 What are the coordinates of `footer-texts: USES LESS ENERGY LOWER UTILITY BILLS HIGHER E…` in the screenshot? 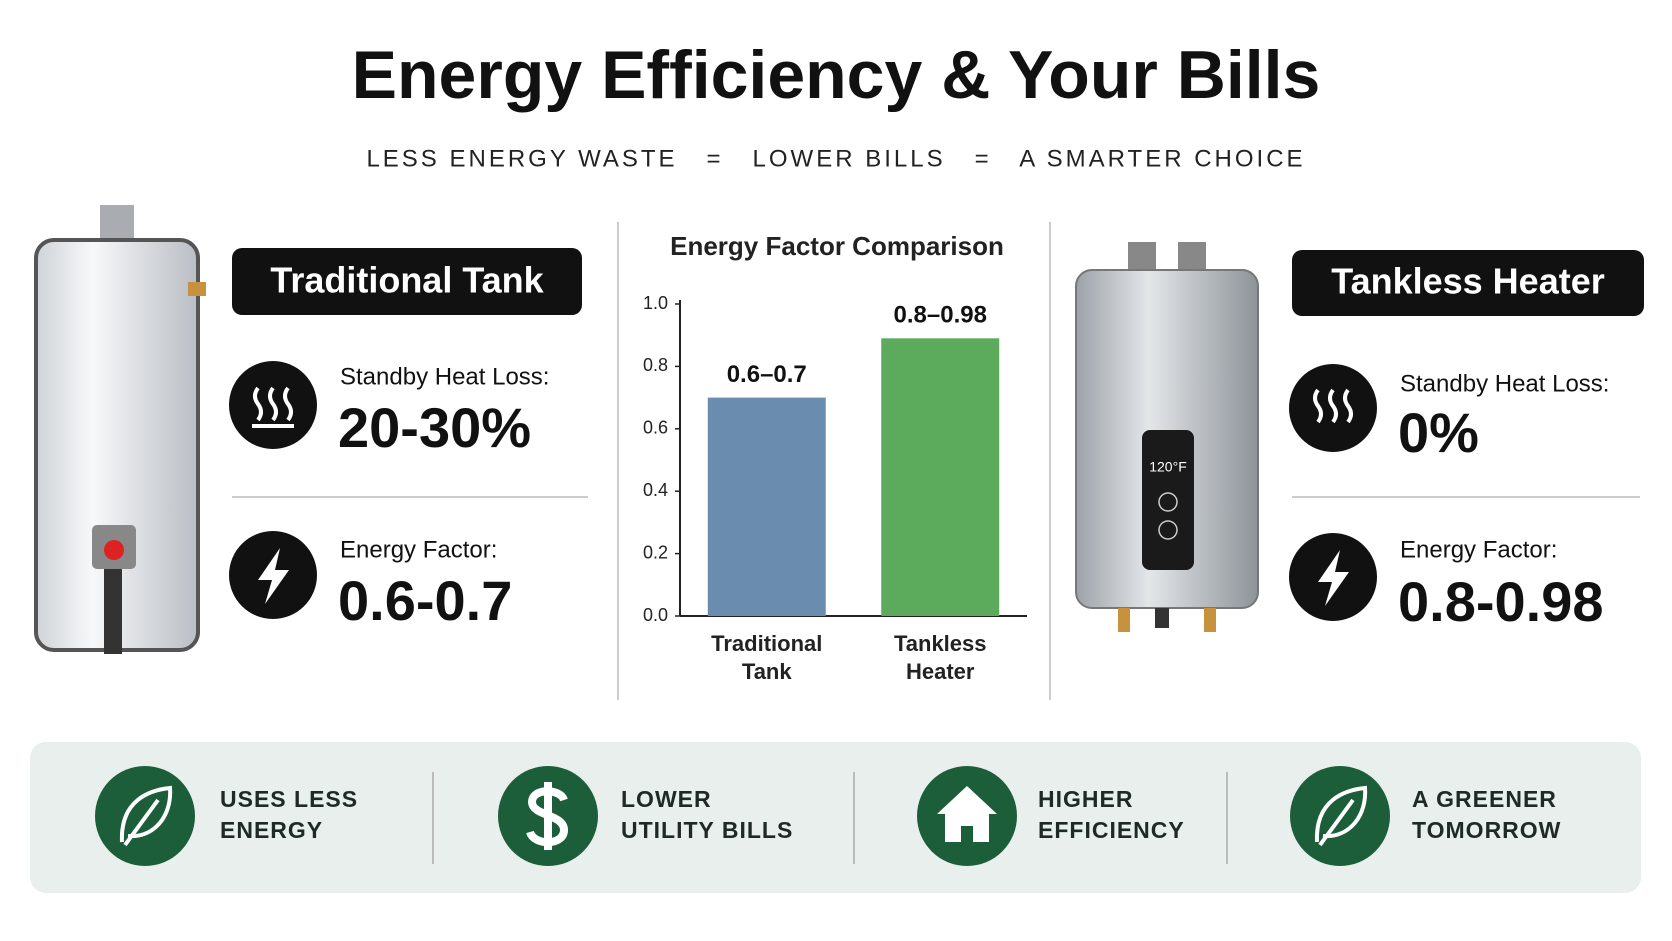 It's located at (890, 814).